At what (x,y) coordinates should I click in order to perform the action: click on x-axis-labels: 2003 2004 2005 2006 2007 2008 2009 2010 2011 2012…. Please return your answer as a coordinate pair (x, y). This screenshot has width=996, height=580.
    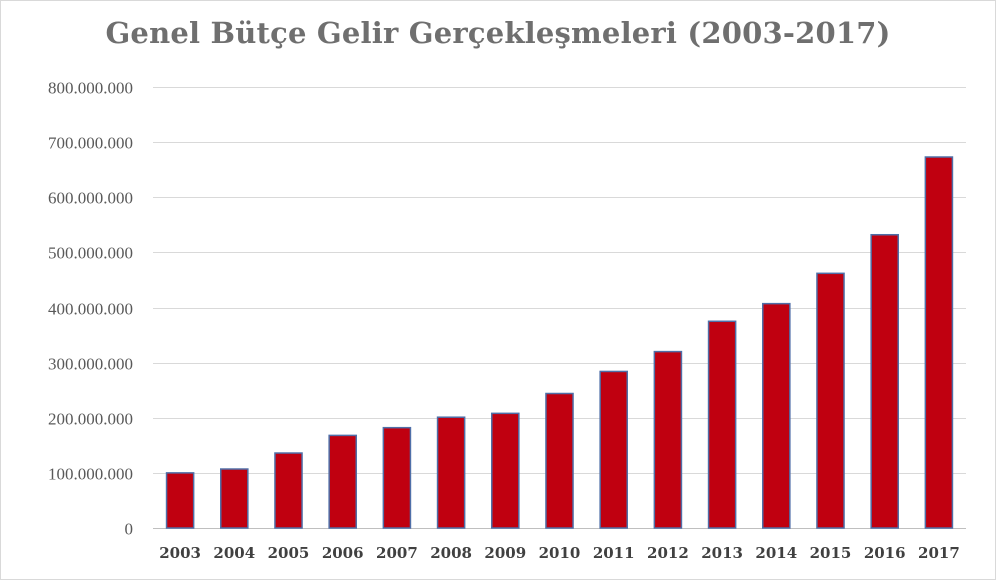
    Looking at the image, I should click on (559, 553).